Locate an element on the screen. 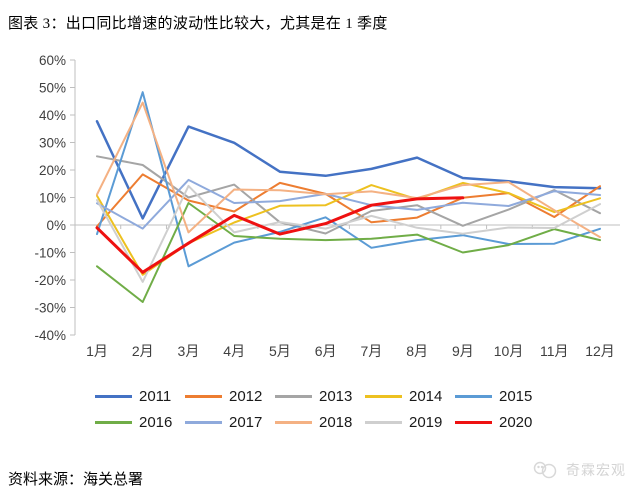 The width and height of the screenshot is (640, 501). legend-item-2012: 2012 is located at coordinates (230, 396).